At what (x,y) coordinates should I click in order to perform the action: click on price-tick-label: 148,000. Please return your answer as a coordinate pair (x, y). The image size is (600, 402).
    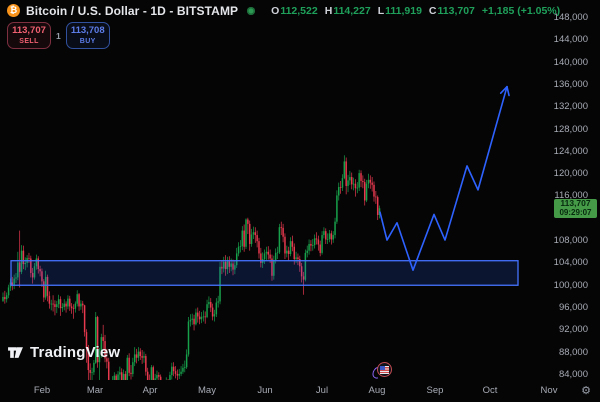
    Looking at the image, I should click on (570, 17).